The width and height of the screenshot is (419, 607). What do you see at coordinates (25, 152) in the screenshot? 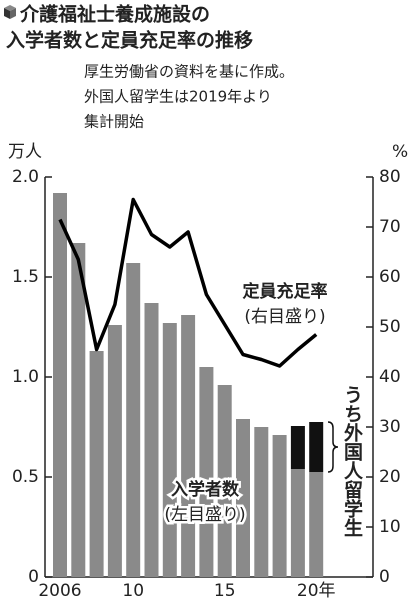
I see `y-unit: 万人` at bounding box center [25, 152].